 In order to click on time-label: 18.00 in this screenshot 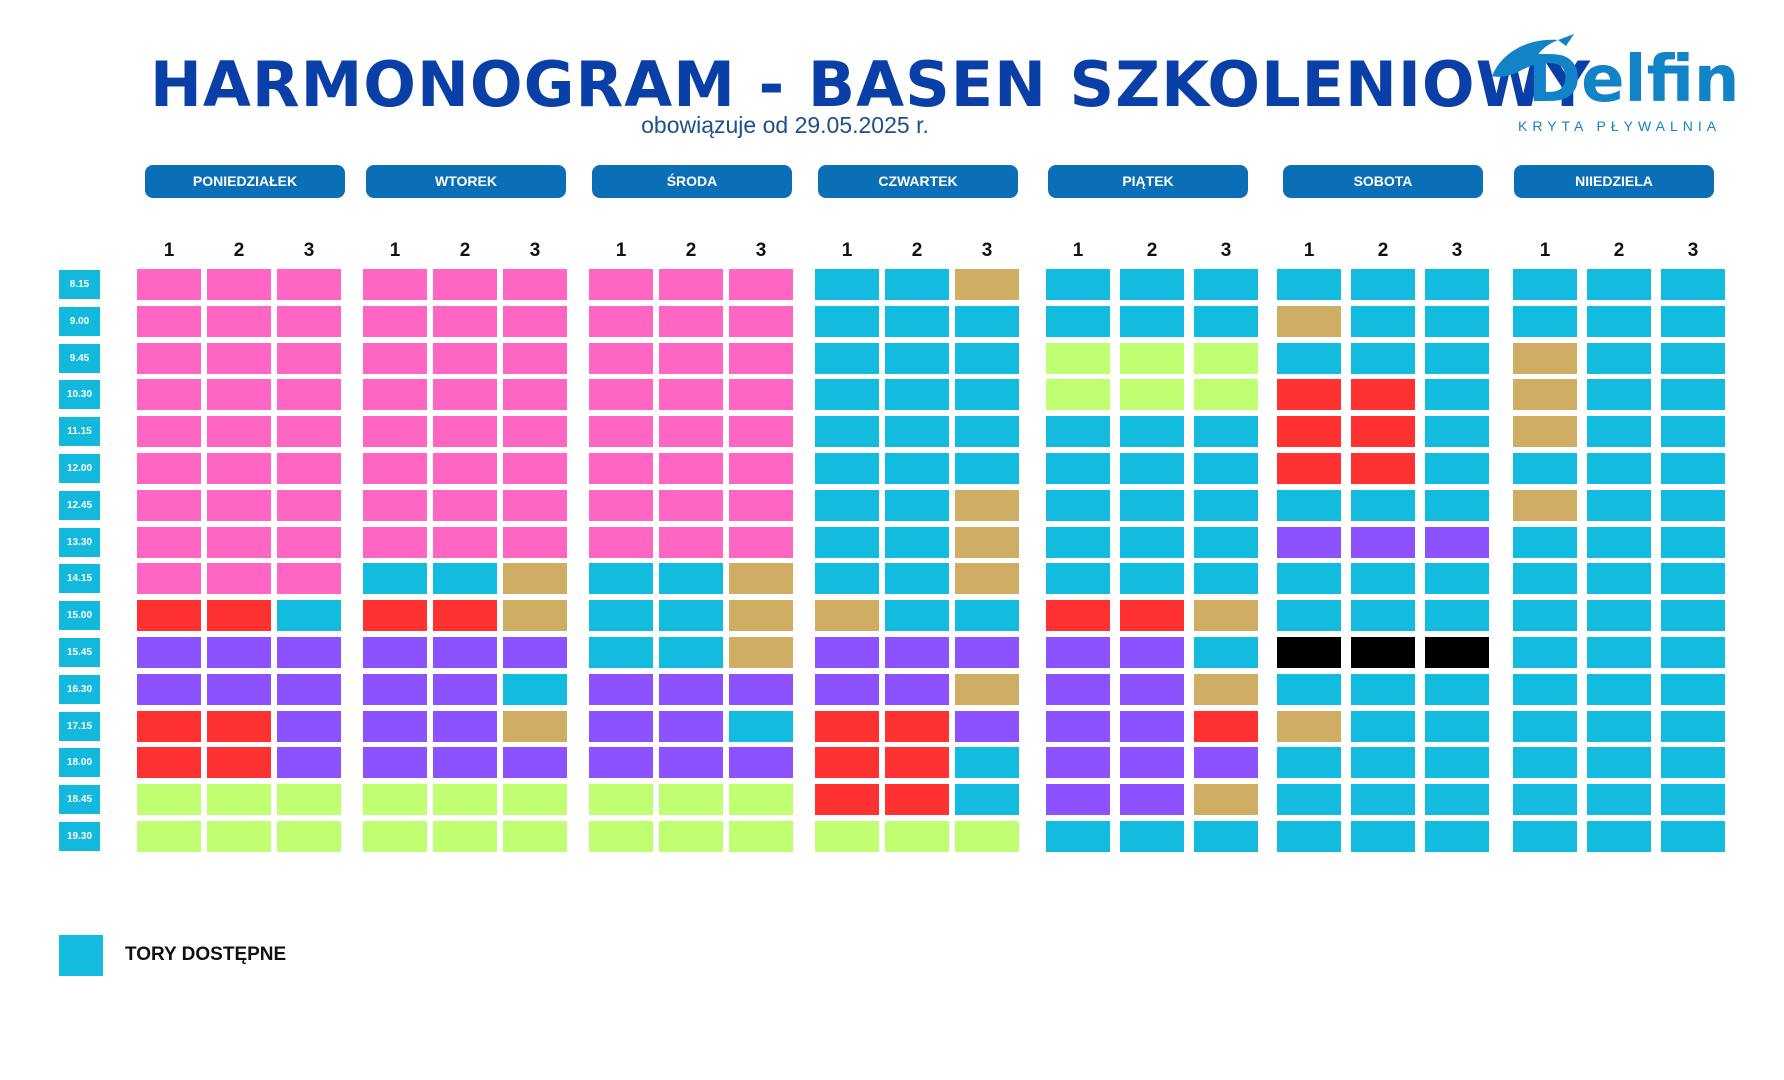, I will do `click(79, 762)`.